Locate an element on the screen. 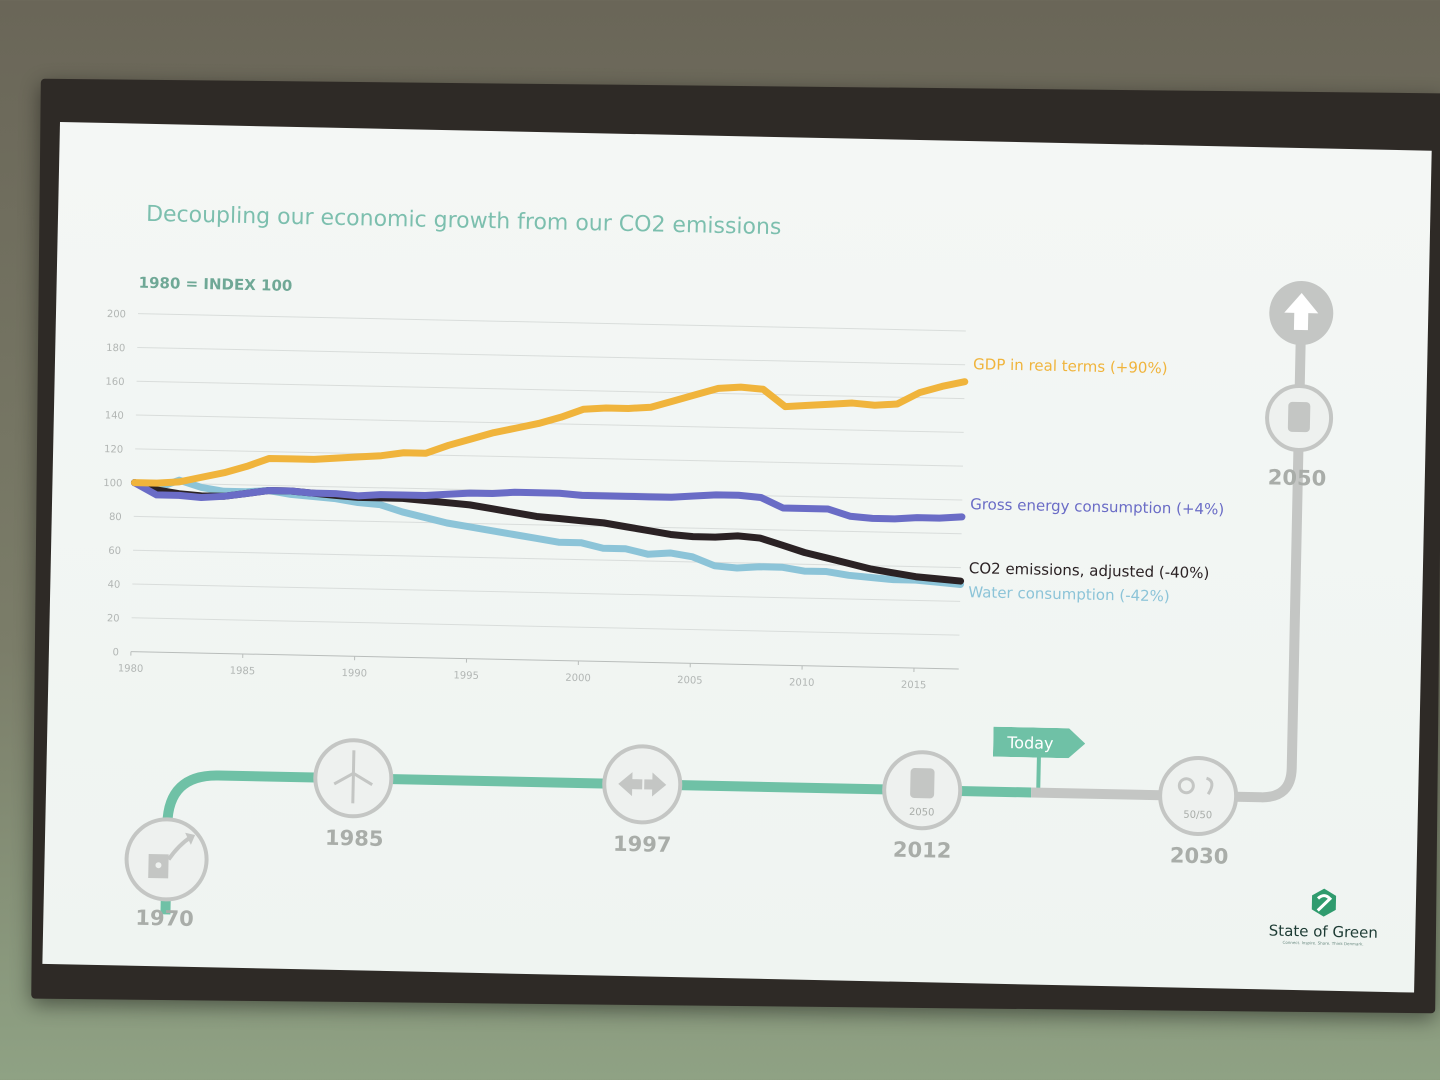 The width and height of the screenshot is (1440, 1080). y-tick-label: 40 is located at coordinates (113, 584).